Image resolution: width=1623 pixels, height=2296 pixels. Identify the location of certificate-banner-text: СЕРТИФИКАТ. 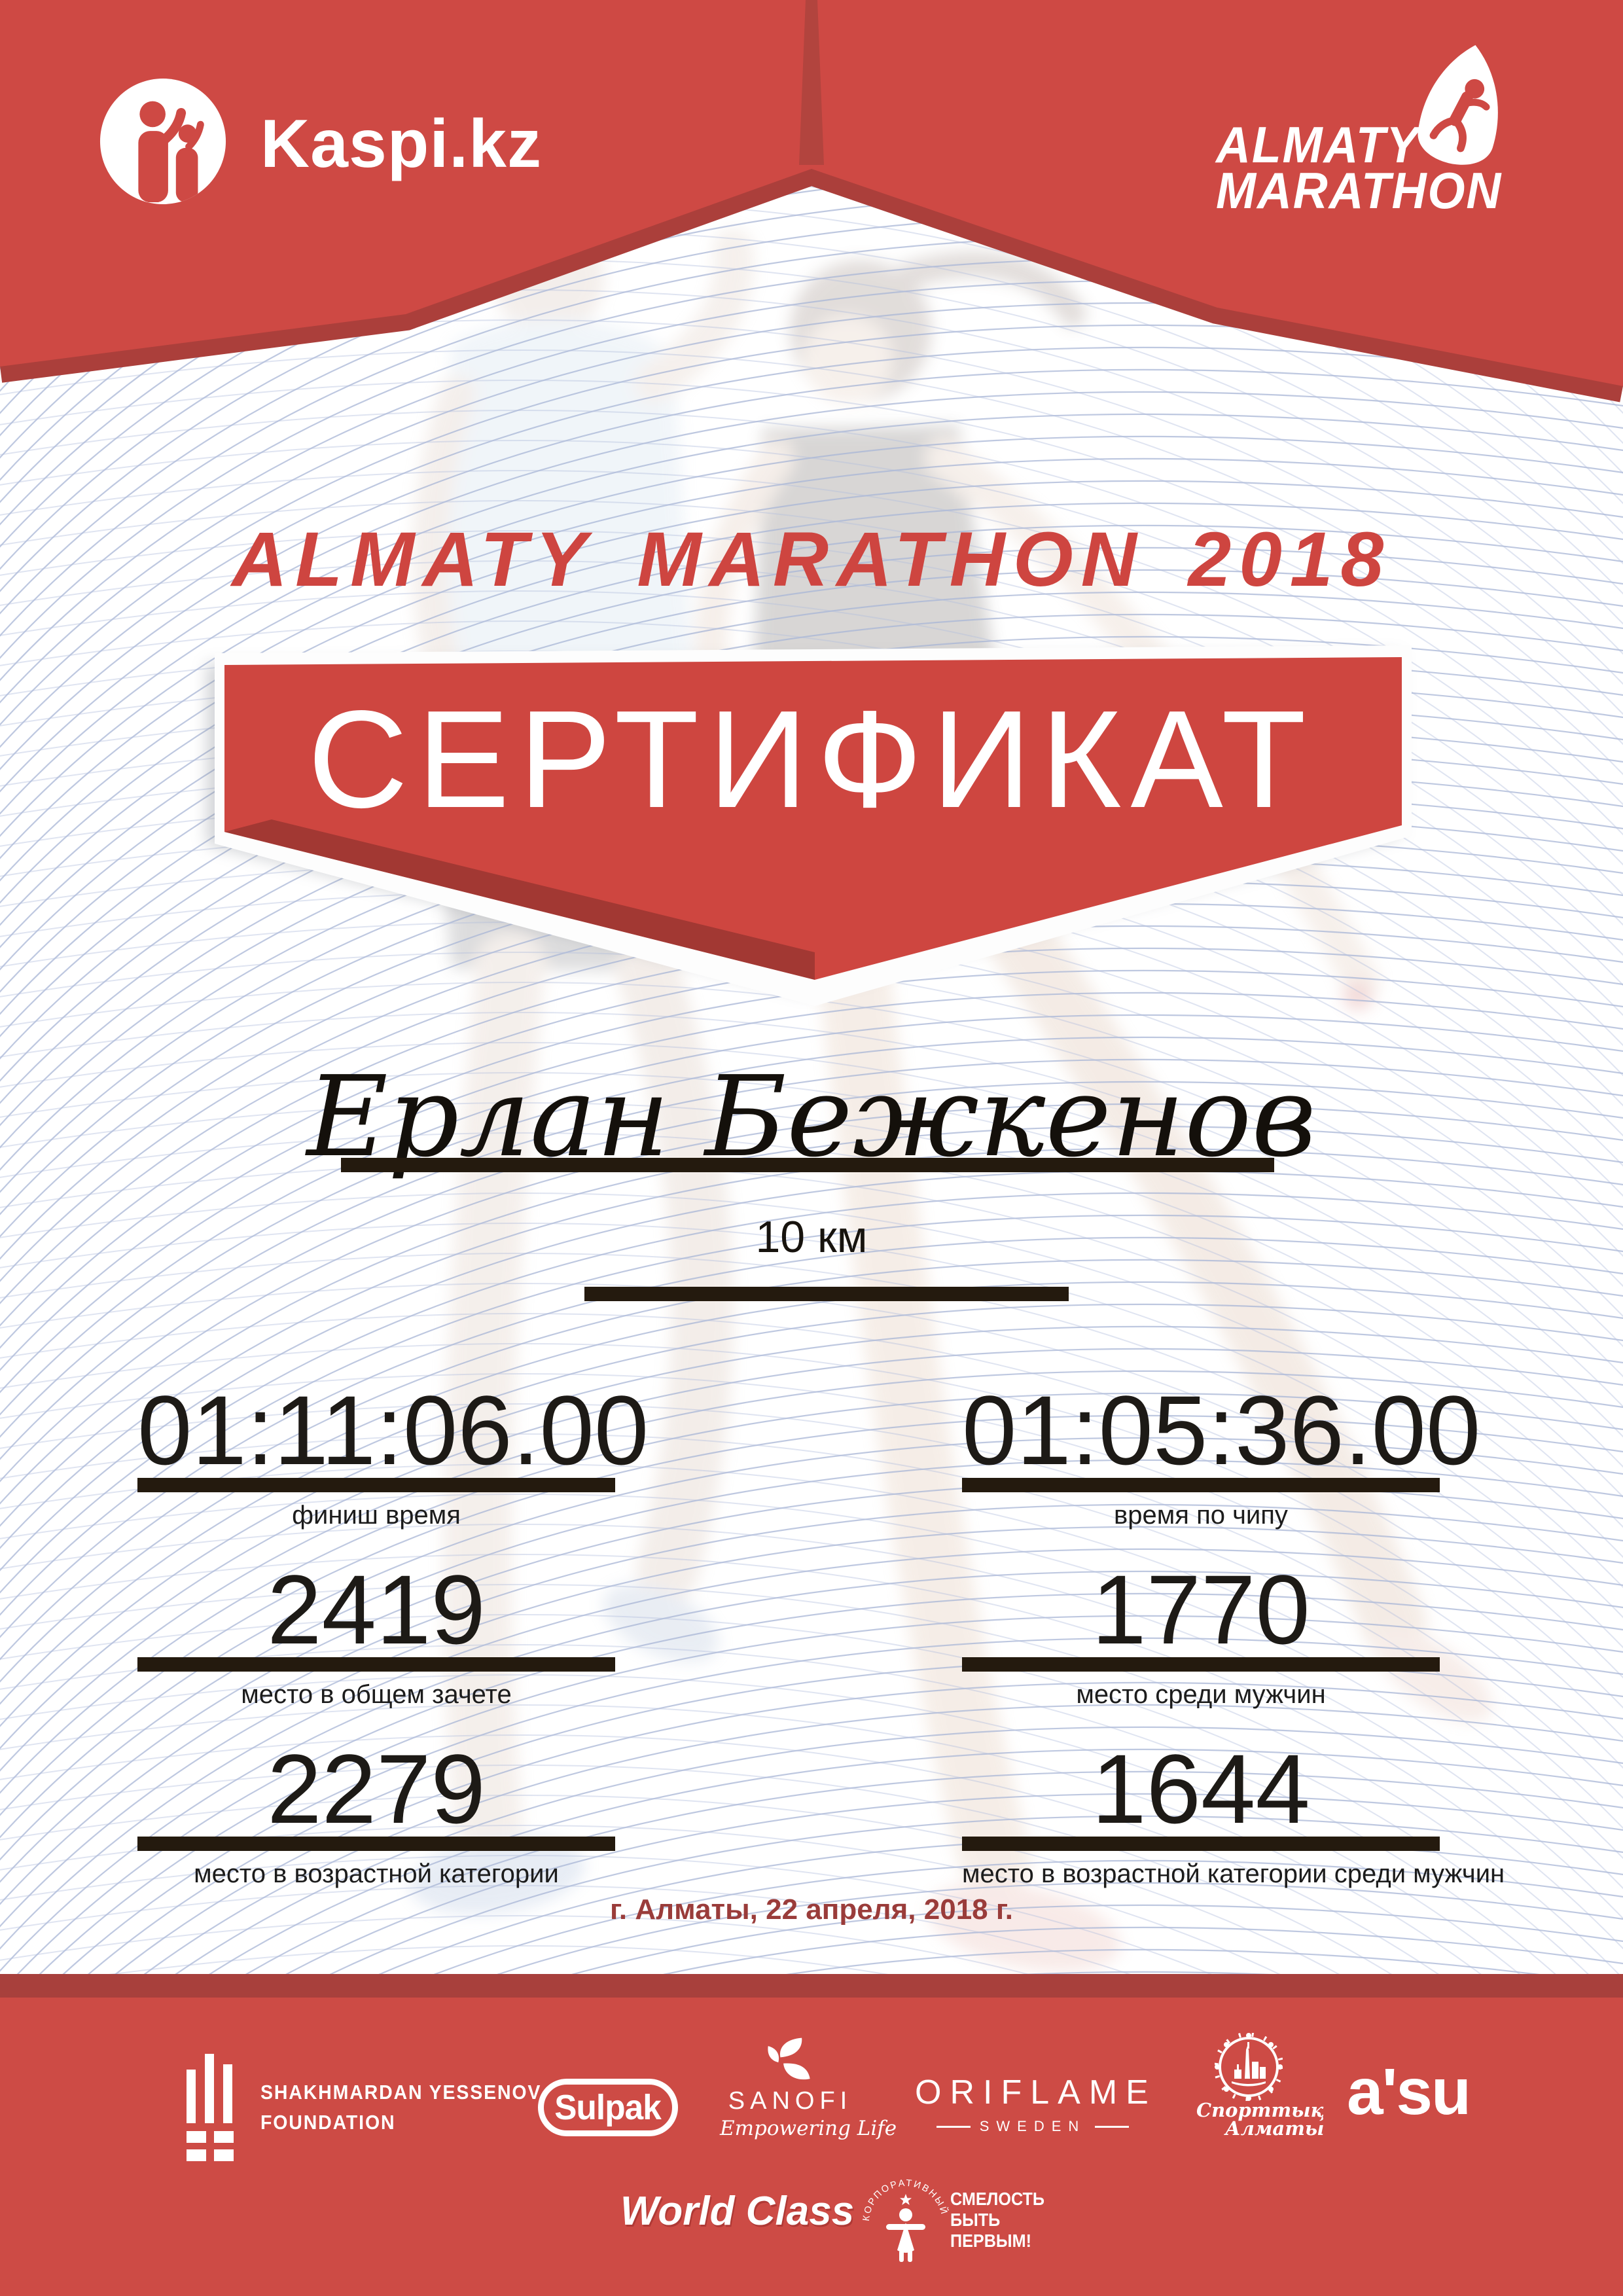
(811, 758).